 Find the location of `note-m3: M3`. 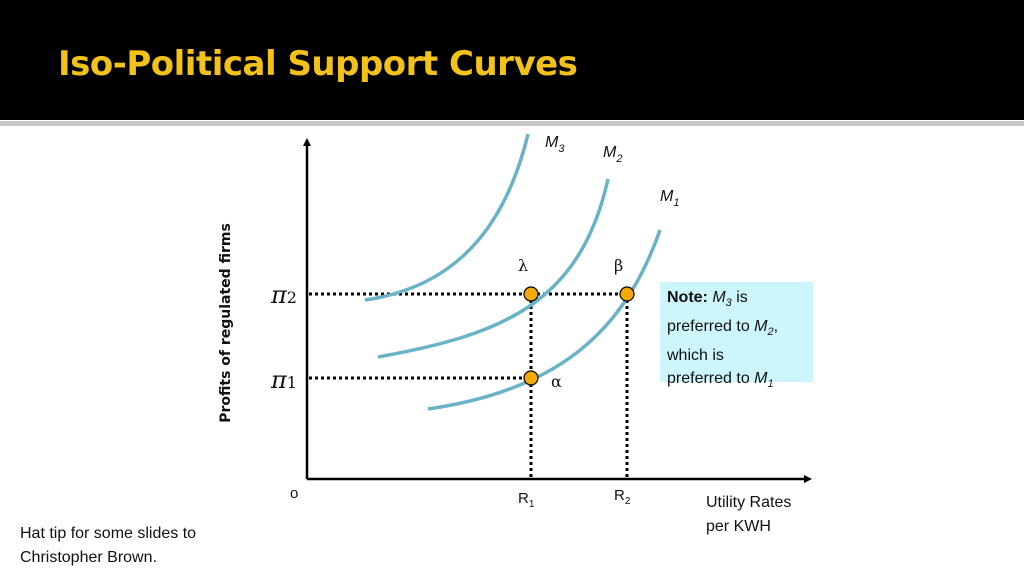

note-m3: M3 is located at coordinates (722, 299).